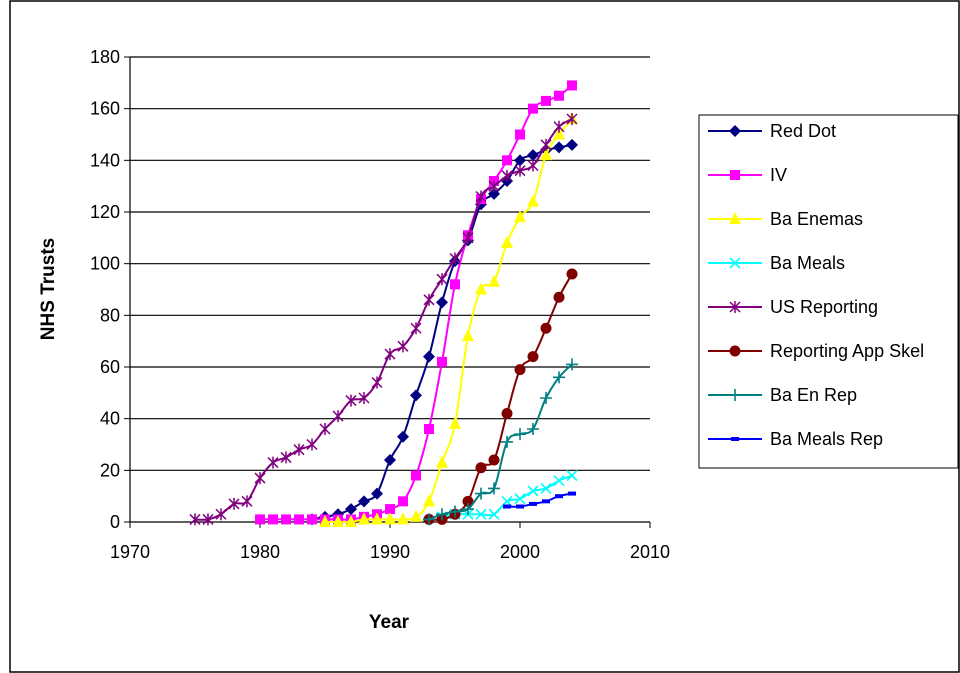 The height and width of the screenshot is (673, 960). What do you see at coordinates (778, 175) in the screenshot?
I see `legend-label: IV` at bounding box center [778, 175].